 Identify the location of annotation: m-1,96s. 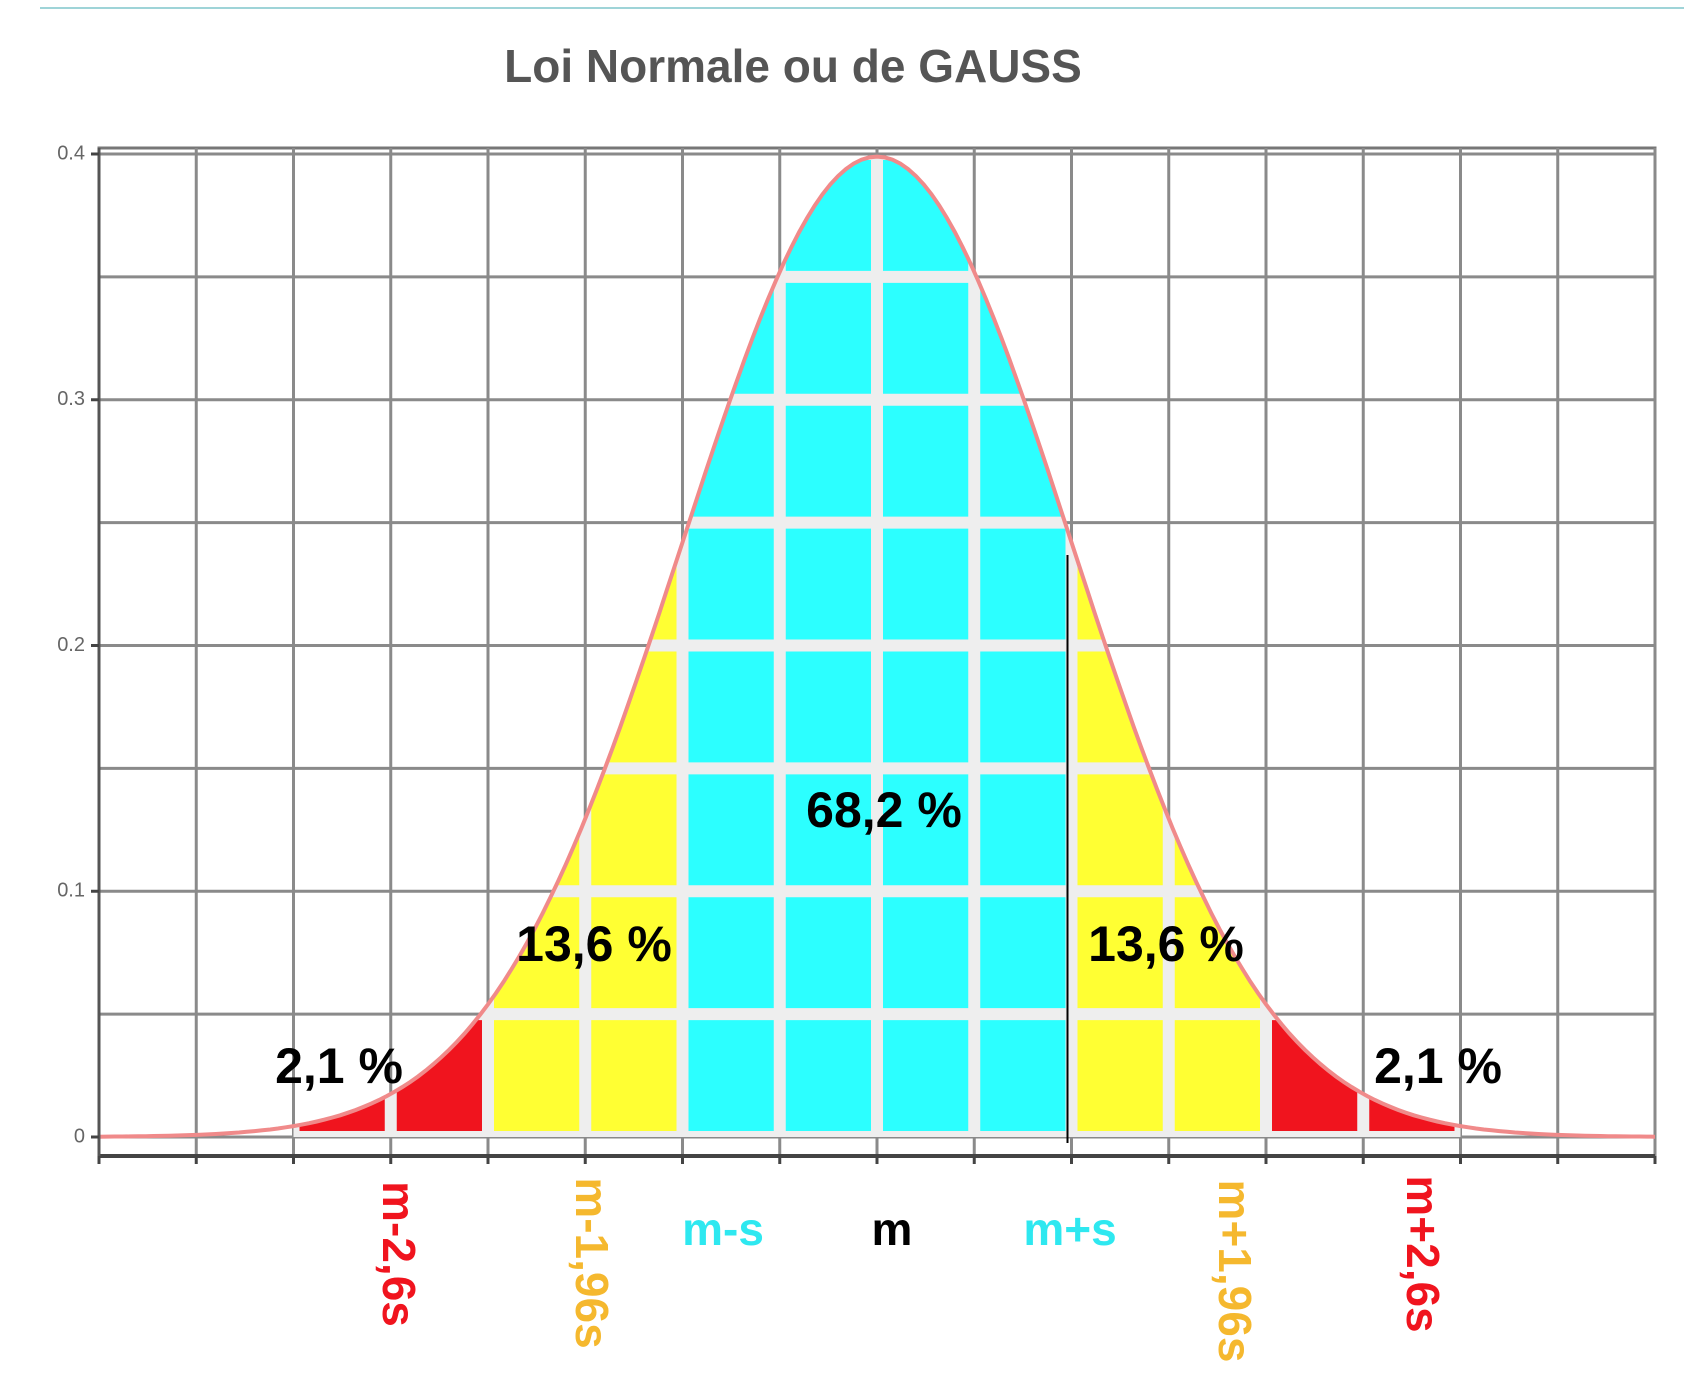
(592, 1262).